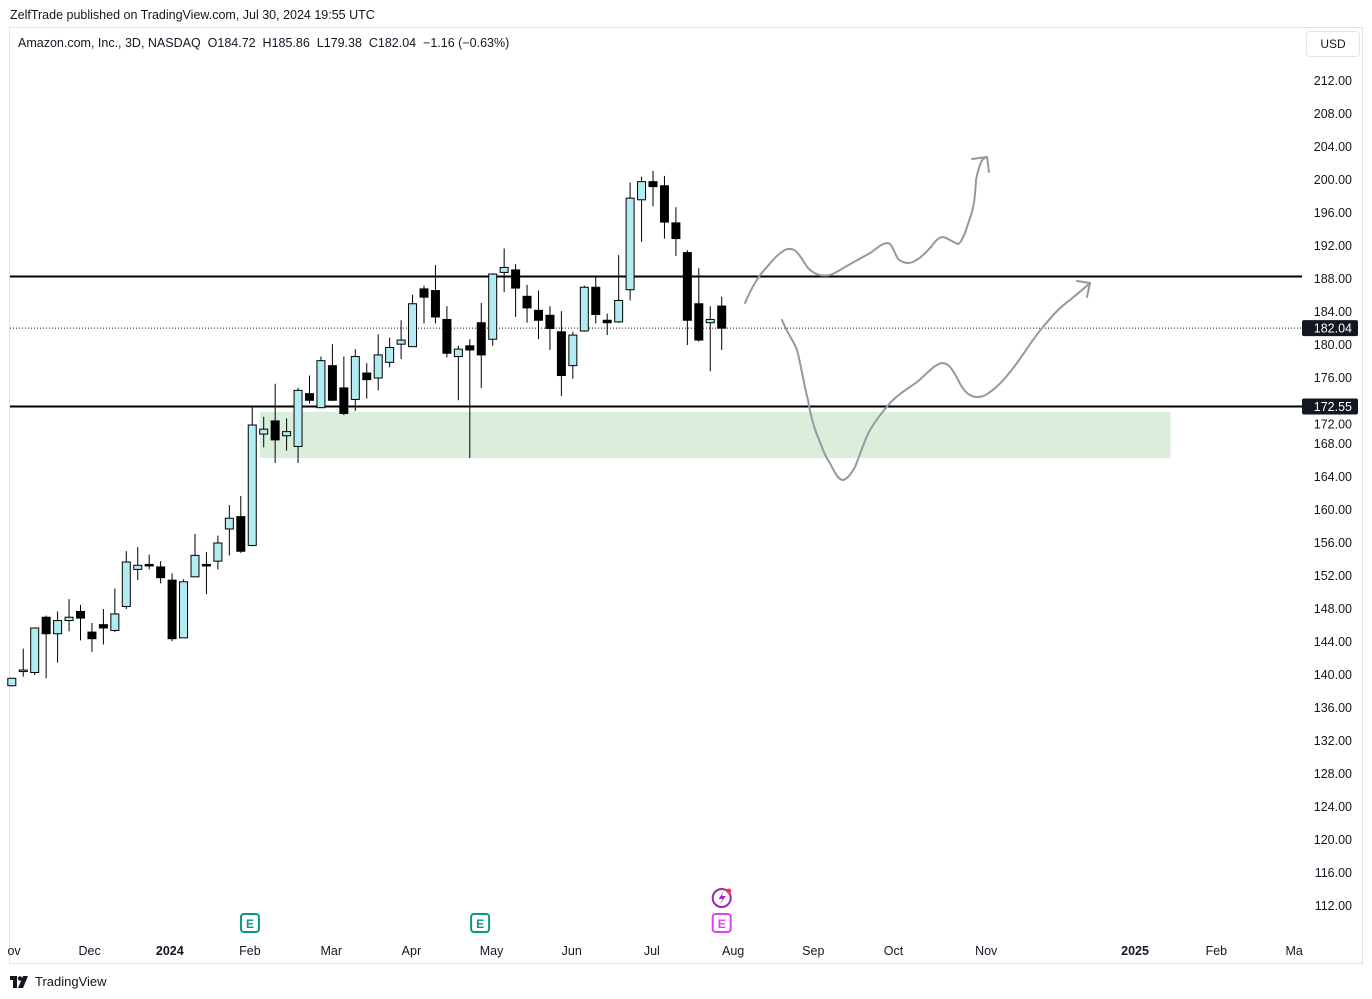 The width and height of the screenshot is (1372, 999). Describe the element at coordinates (936, 380) in the screenshot. I see `drawing-lower-arrow` at that location.